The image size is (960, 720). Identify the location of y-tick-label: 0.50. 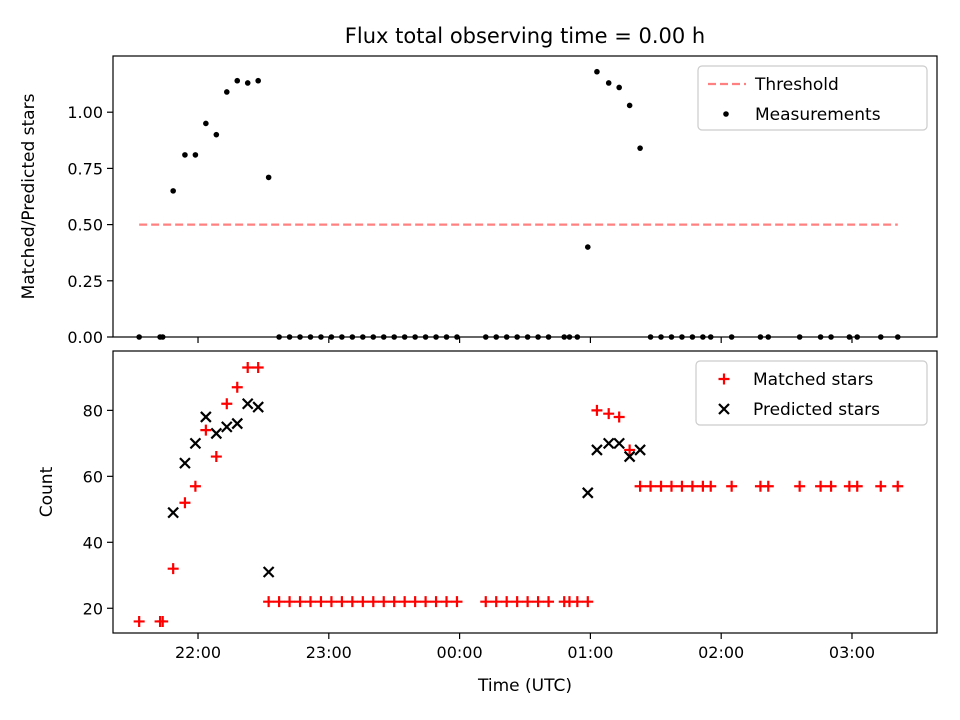
(85, 225).